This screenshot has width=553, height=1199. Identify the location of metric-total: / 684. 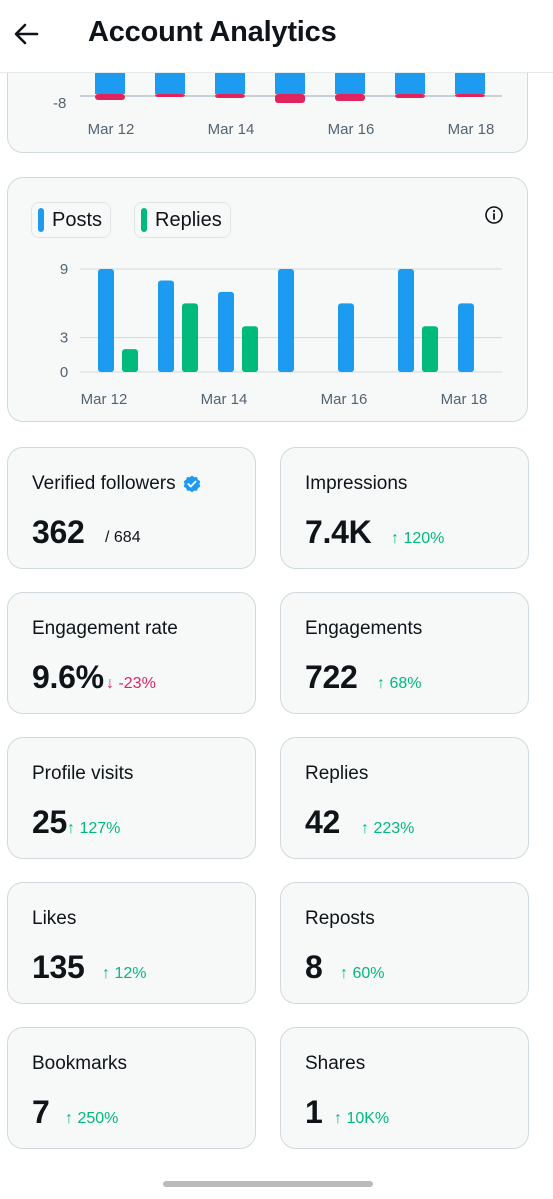
(123, 537).